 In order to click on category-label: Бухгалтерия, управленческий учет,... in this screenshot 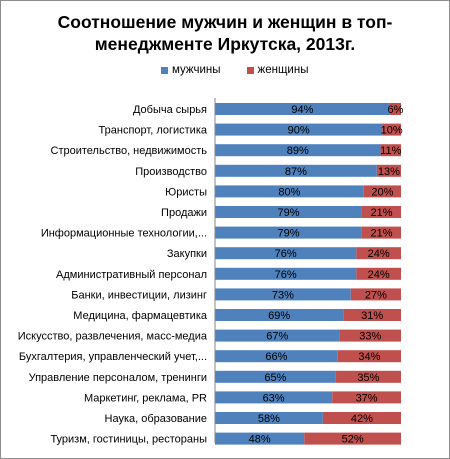, I will do `click(113, 357)`.